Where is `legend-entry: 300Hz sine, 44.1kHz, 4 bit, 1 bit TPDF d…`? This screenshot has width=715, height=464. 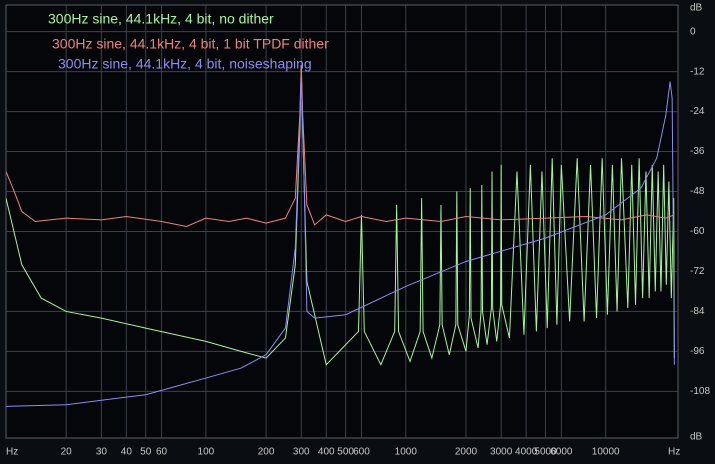 legend-entry: 300Hz sine, 44.1kHz, 4 bit, 1 bit TPDF d… is located at coordinates (190, 44).